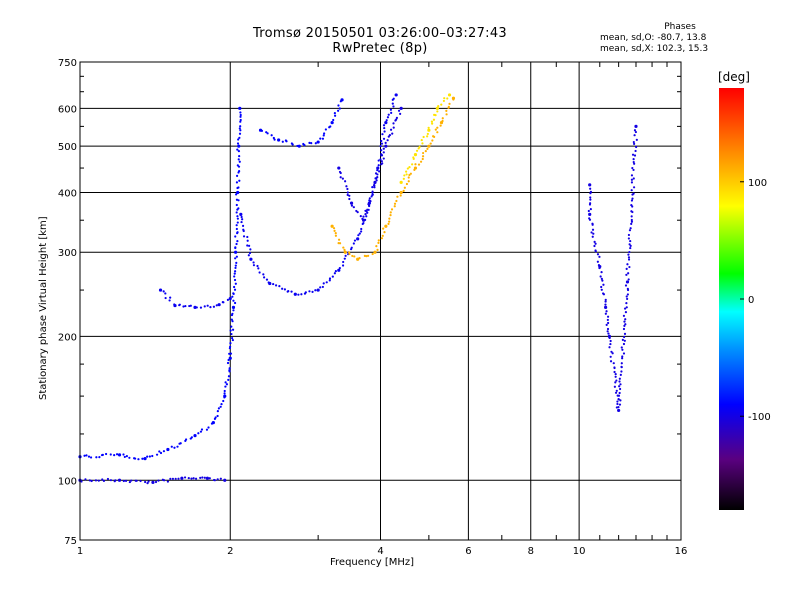 This screenshot has height=600, width=800. I want to click on y-tick-label: 600, so click(67, 109).